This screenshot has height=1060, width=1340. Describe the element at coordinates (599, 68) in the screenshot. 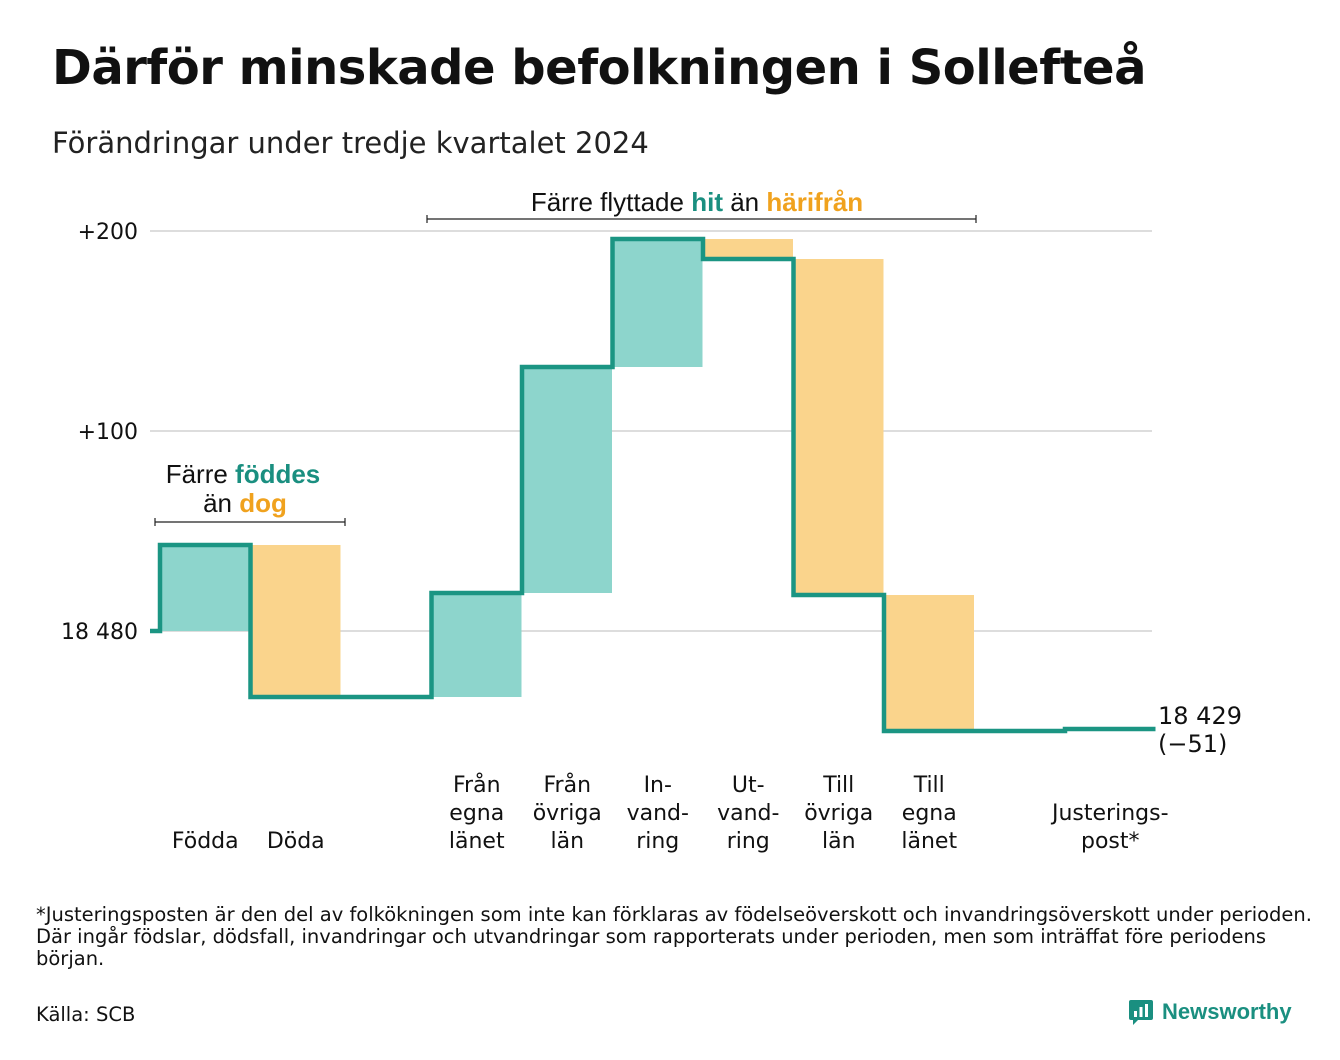

I see `chart-title: Därför minskade befolkningen i Sollefteå` at that location.